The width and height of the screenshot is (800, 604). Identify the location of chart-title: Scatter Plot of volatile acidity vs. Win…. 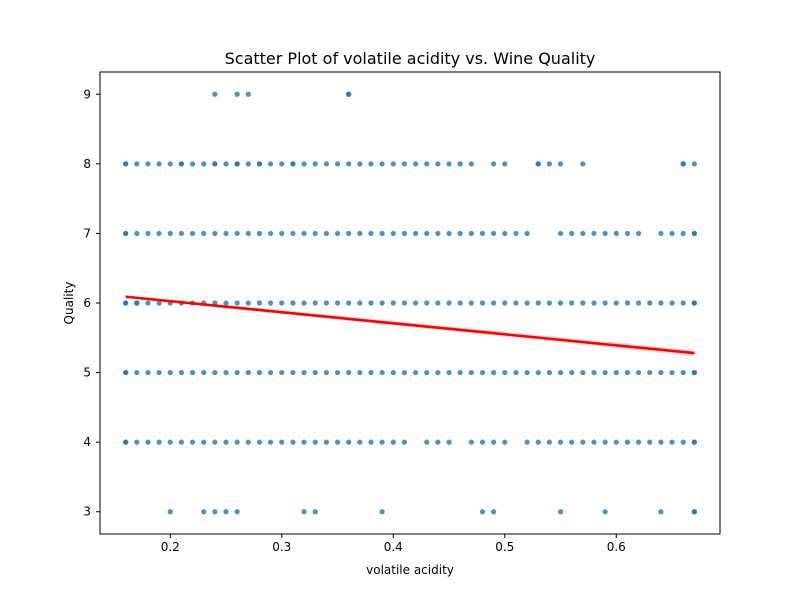
(410, 58).